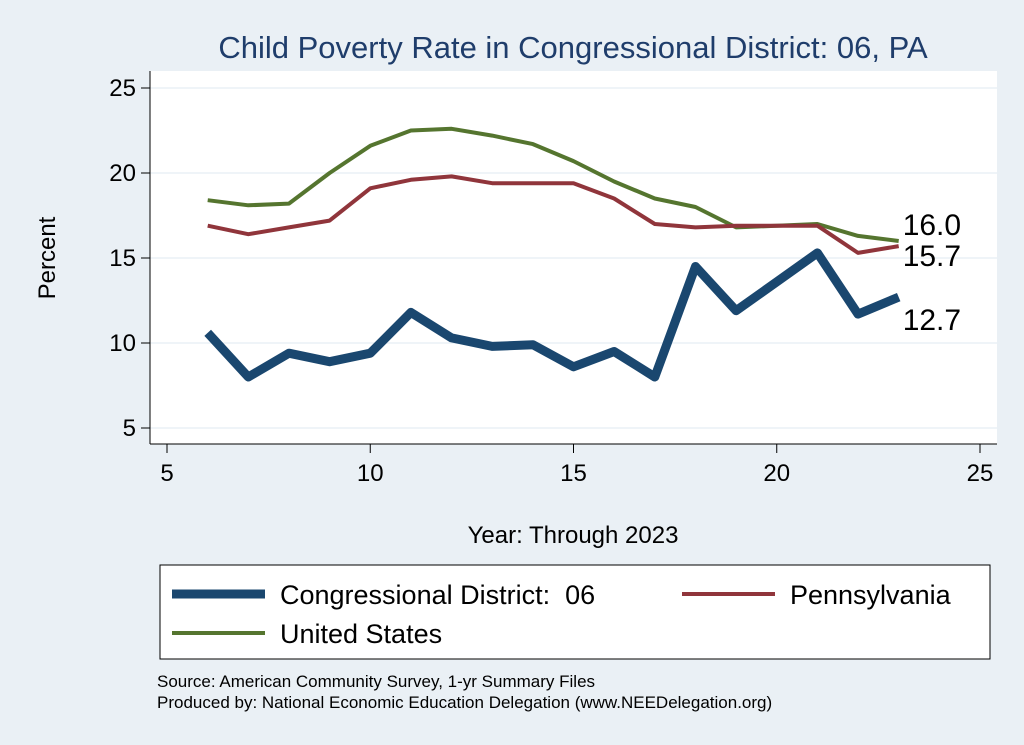  Describe the element at coordinates (573, 535) in the screenshot. I see `x-axis-label: Year: Through 2023` at that location.